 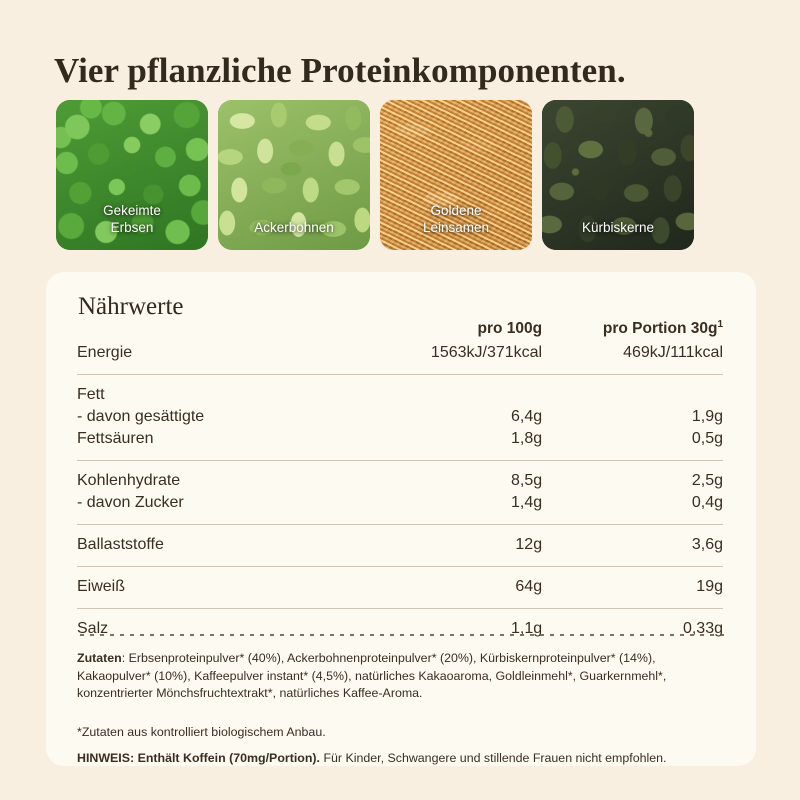 I want to click on sprouted-peas-photo, so click(x=132, y=175).